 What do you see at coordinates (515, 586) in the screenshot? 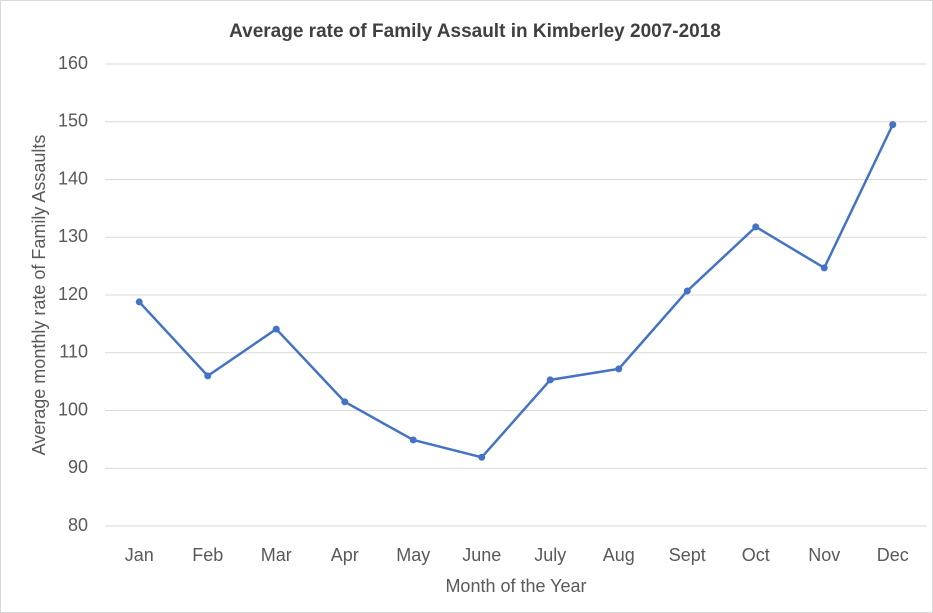
I see `x-axis-label: Month of the Year` at bounding box center [515, 586].